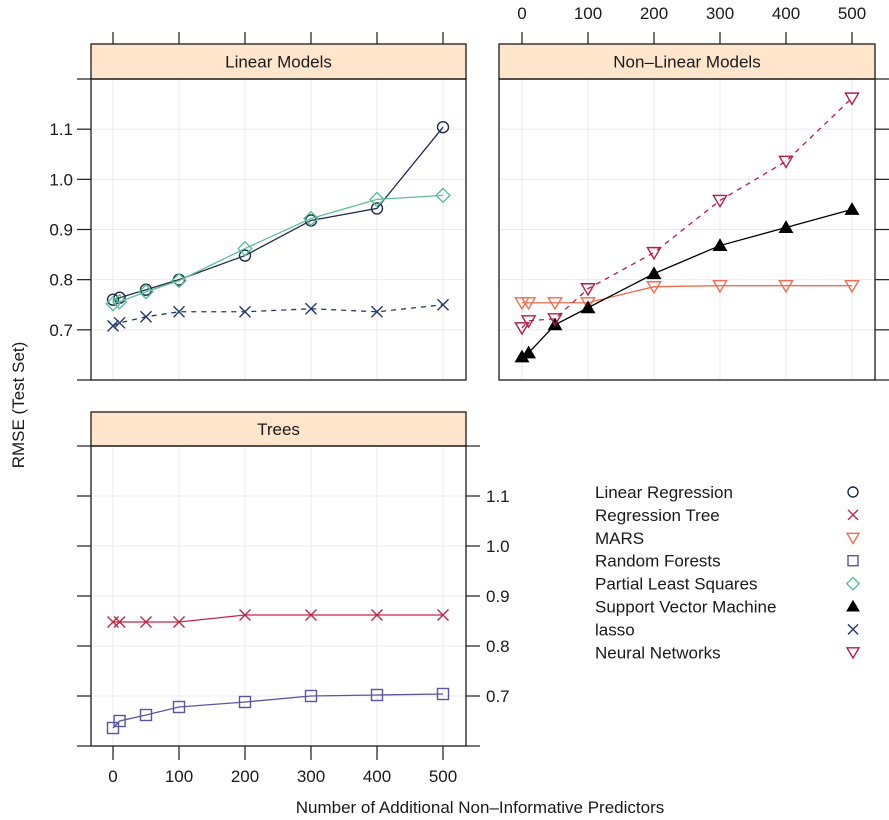 The height and width of the screenshot is (820, 889). I want to click on y-axis-label: RMSE (Test Set), so click(18, 405).